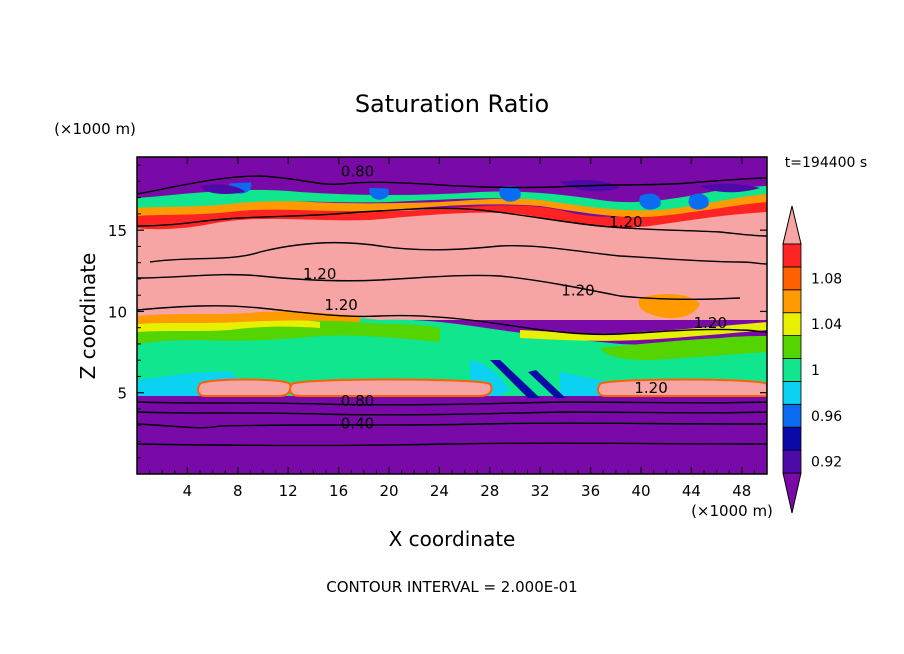 The height and width of the screenshot is (654, 904). What do you see at coordinates (452, 413) in the screenshot?
I see `contour-060-lower` at bounding box center [452, 413].